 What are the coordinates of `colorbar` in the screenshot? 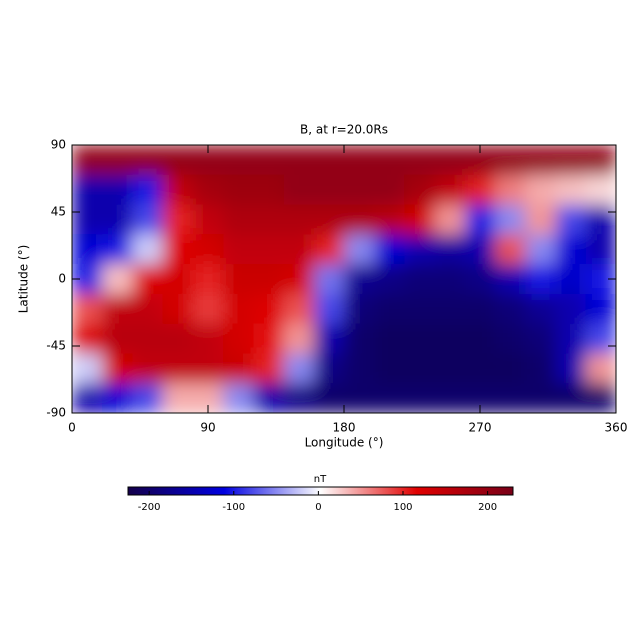 It's located at (320, 491).